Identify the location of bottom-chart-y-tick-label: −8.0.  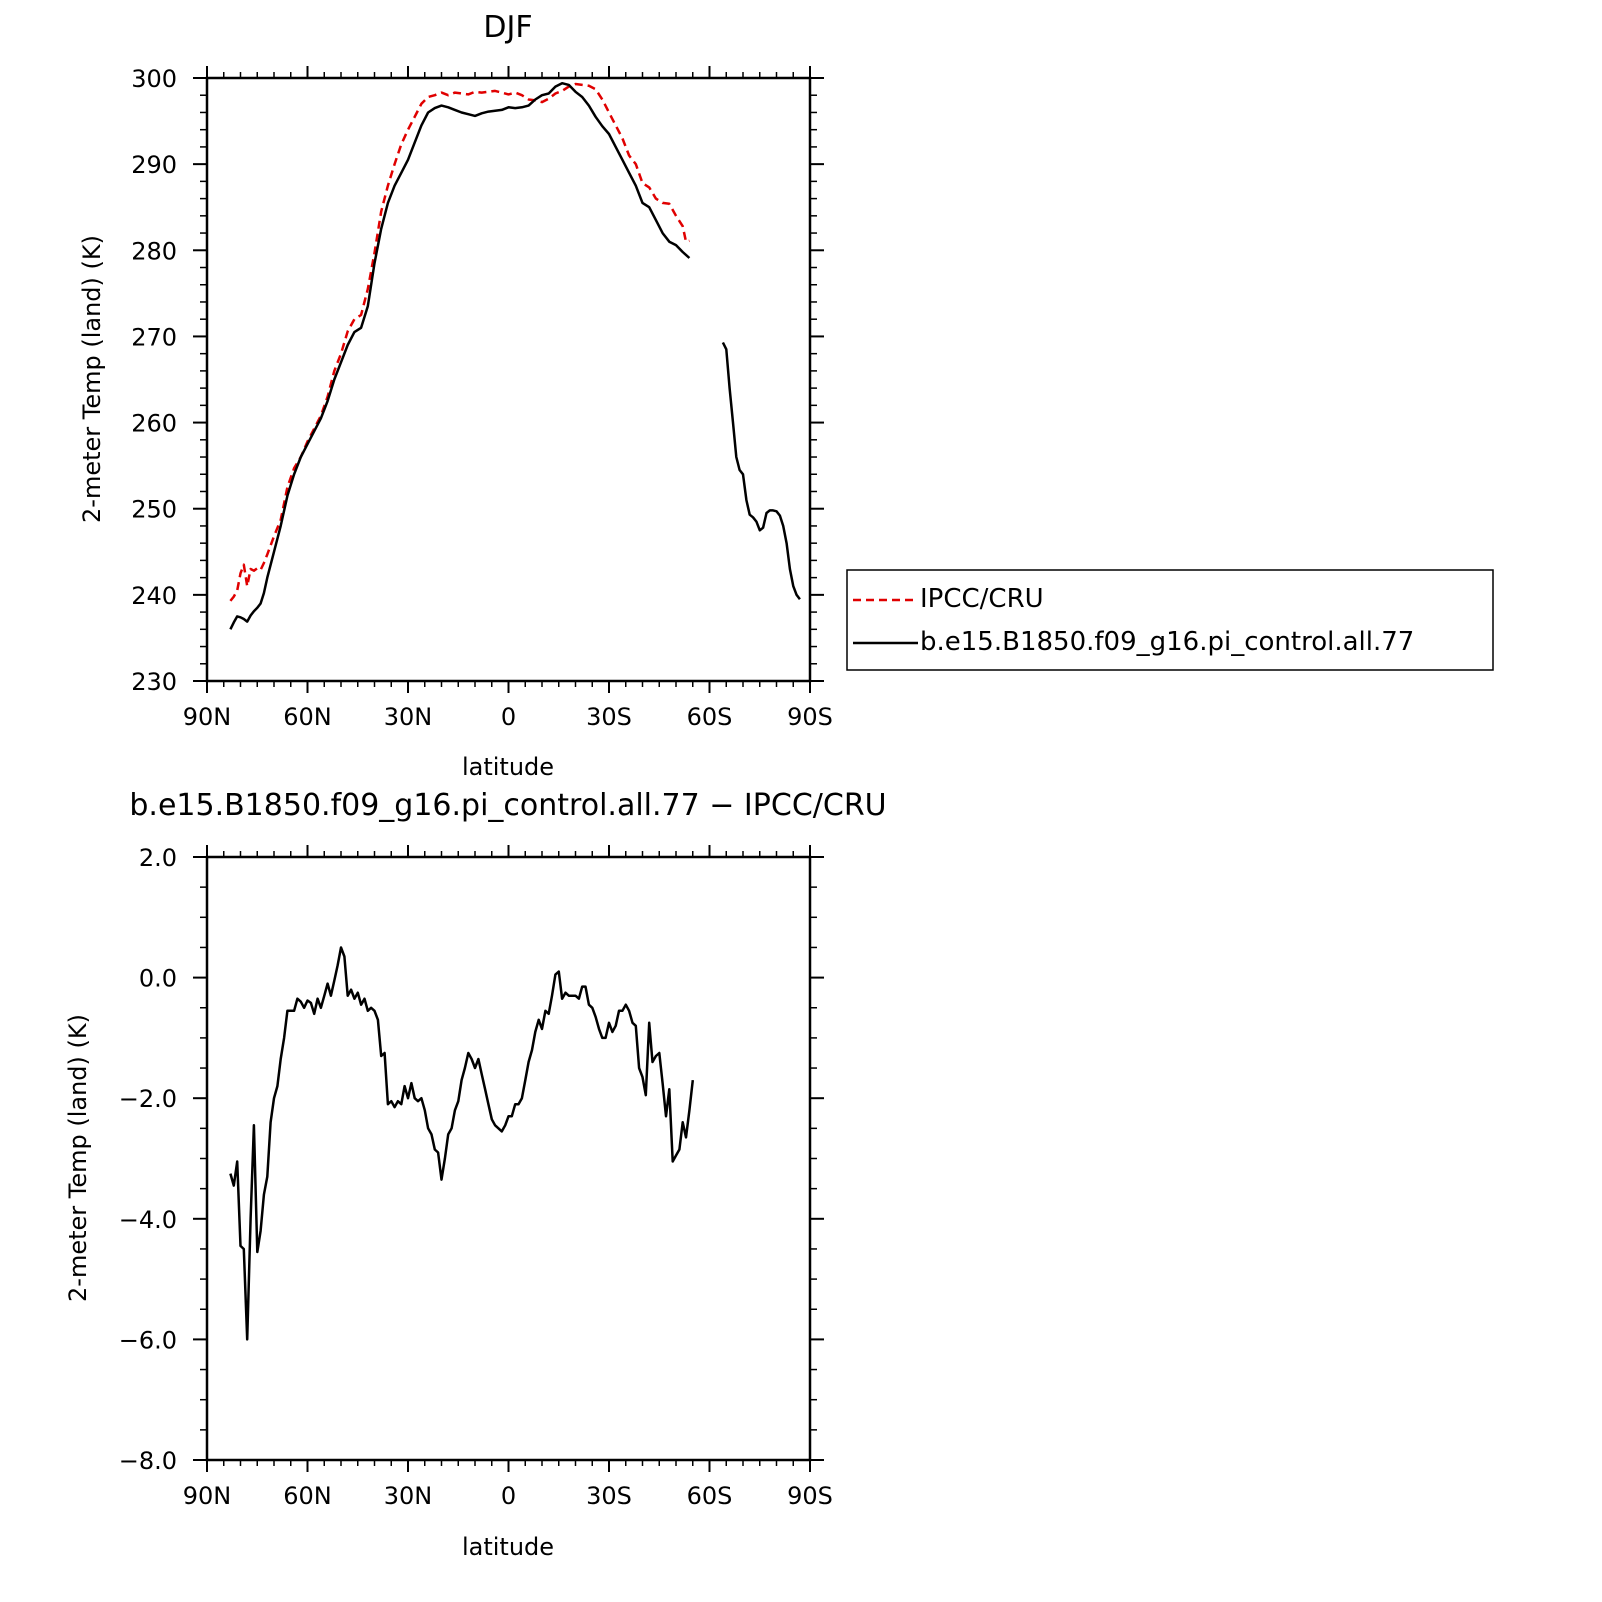
(148, 1461).